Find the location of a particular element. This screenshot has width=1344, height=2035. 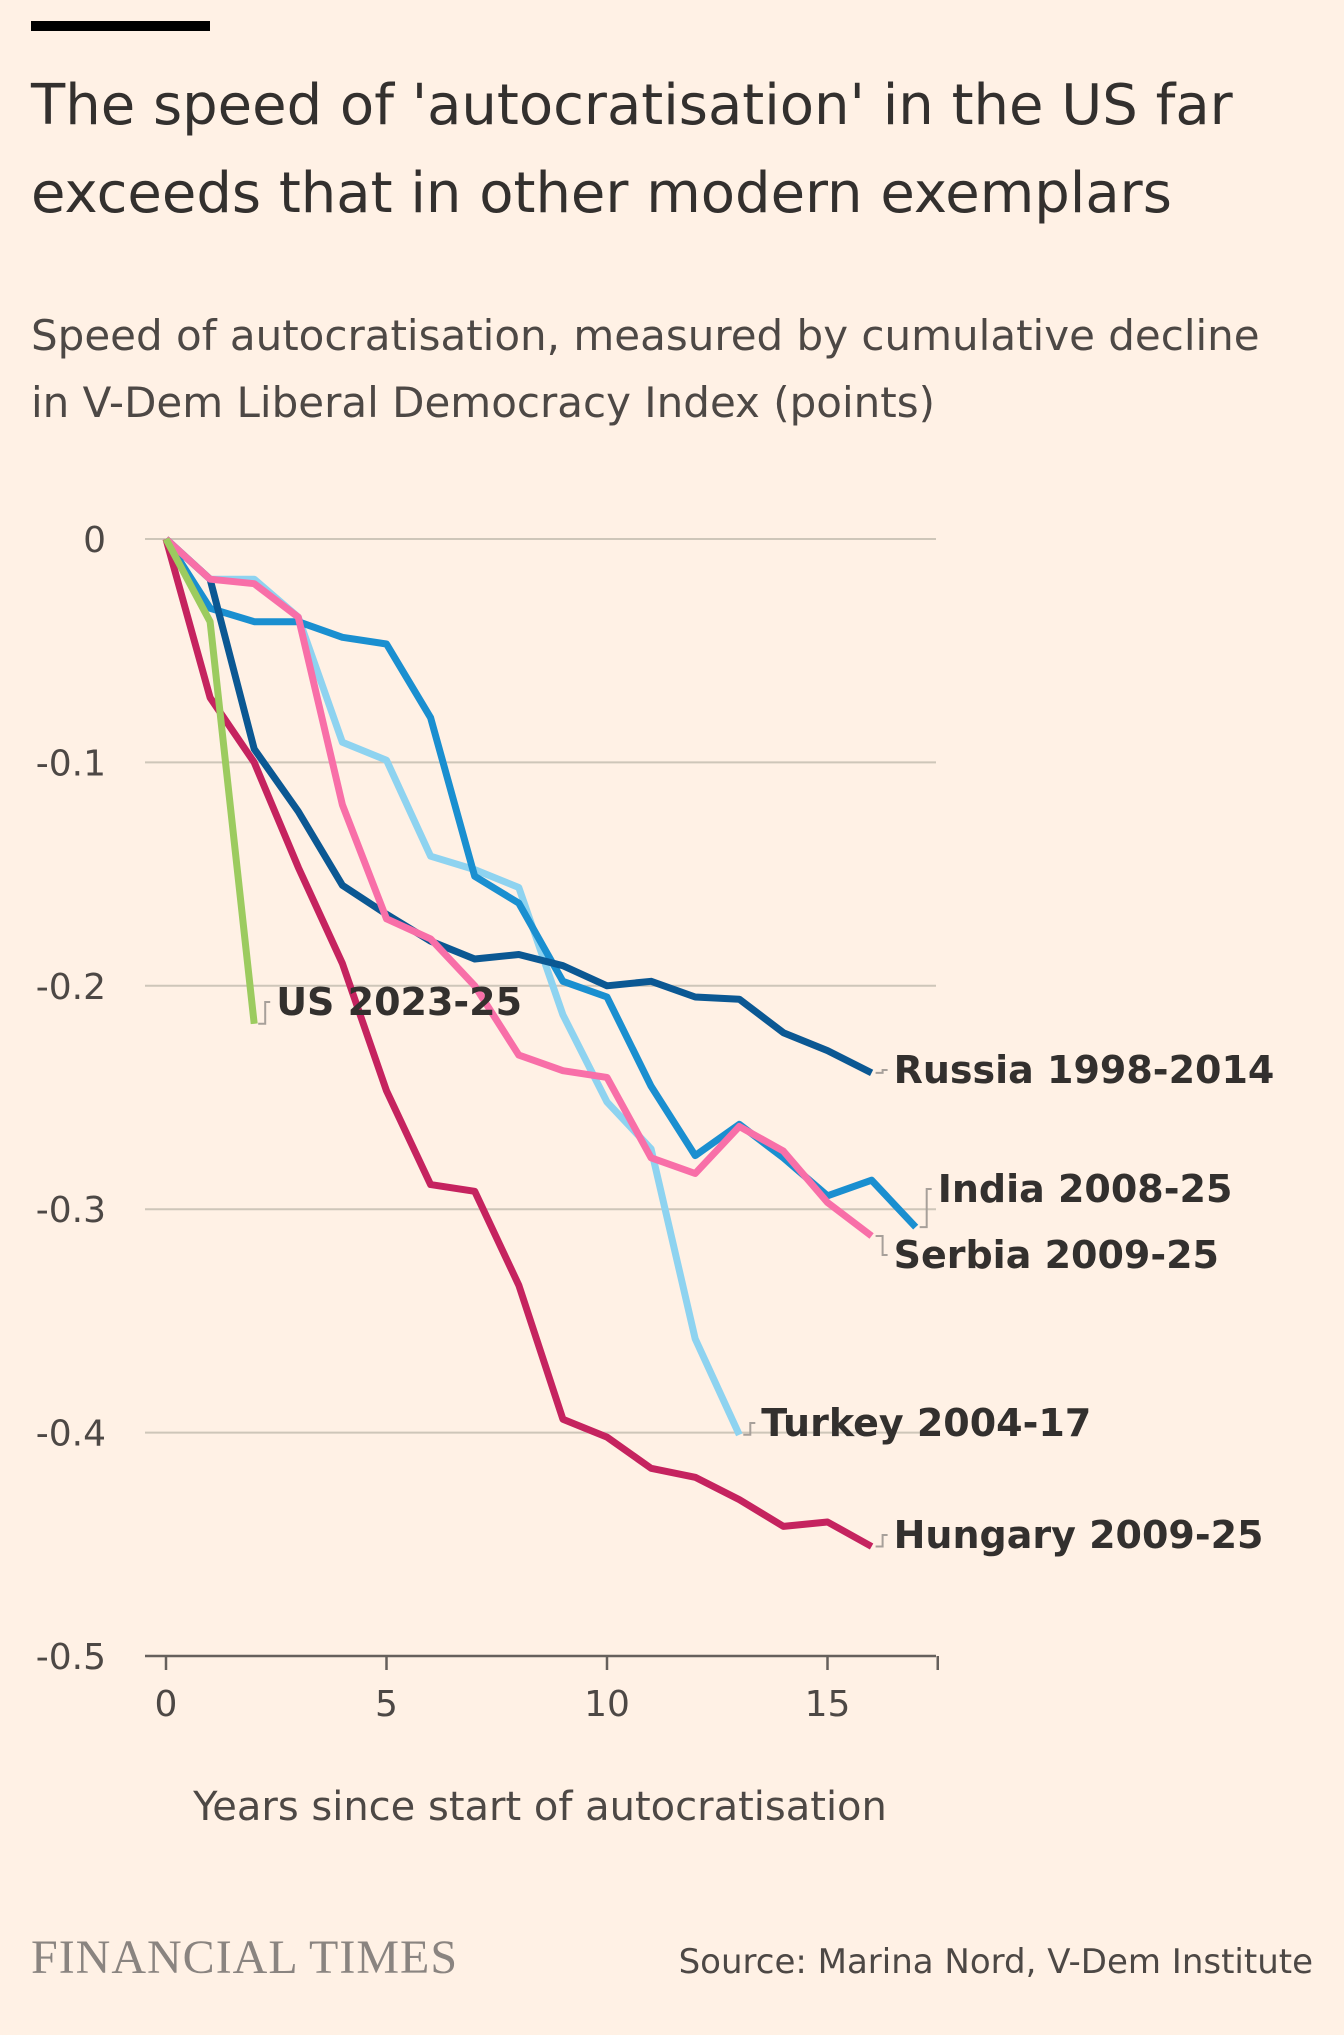

series-label-serbia: Serbia 2009-25 is located at coordinates (1056, 1255).